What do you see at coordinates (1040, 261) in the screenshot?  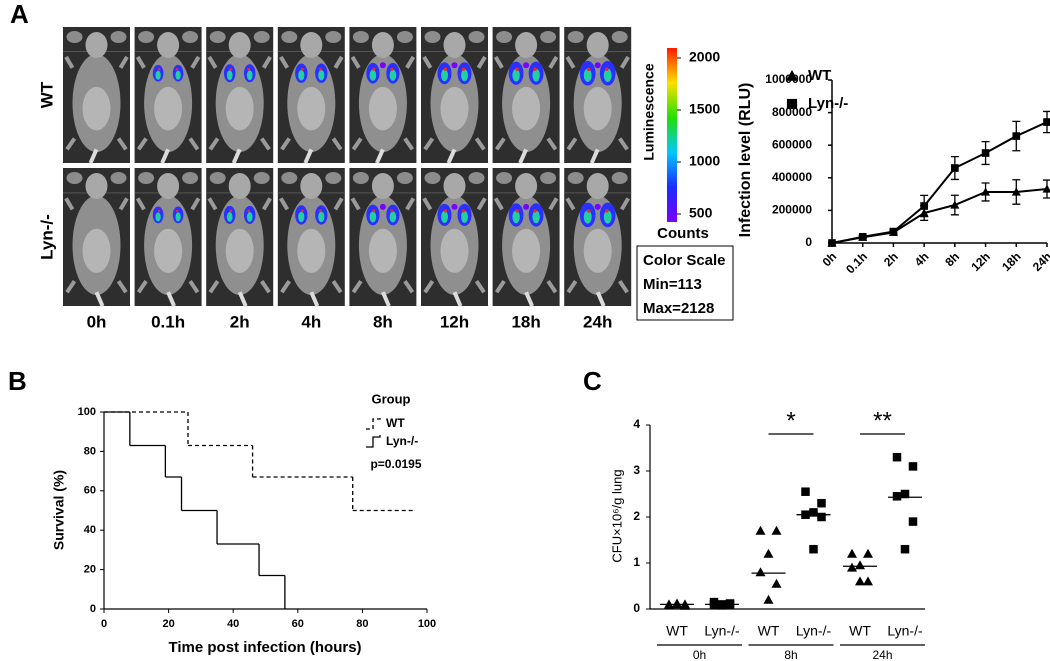 I see `x-tick-label: 24h` at bounding box center [1040, 261].